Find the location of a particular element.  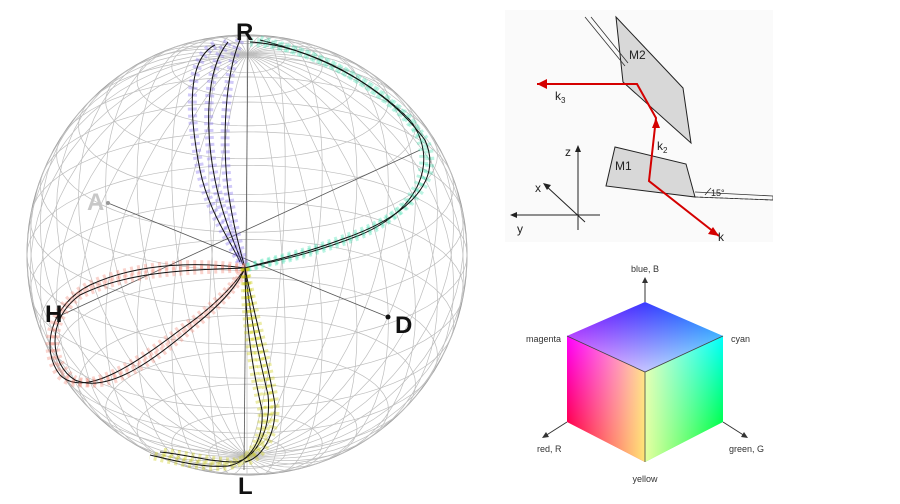

axis-x-line is located at coordinates (565, 203).